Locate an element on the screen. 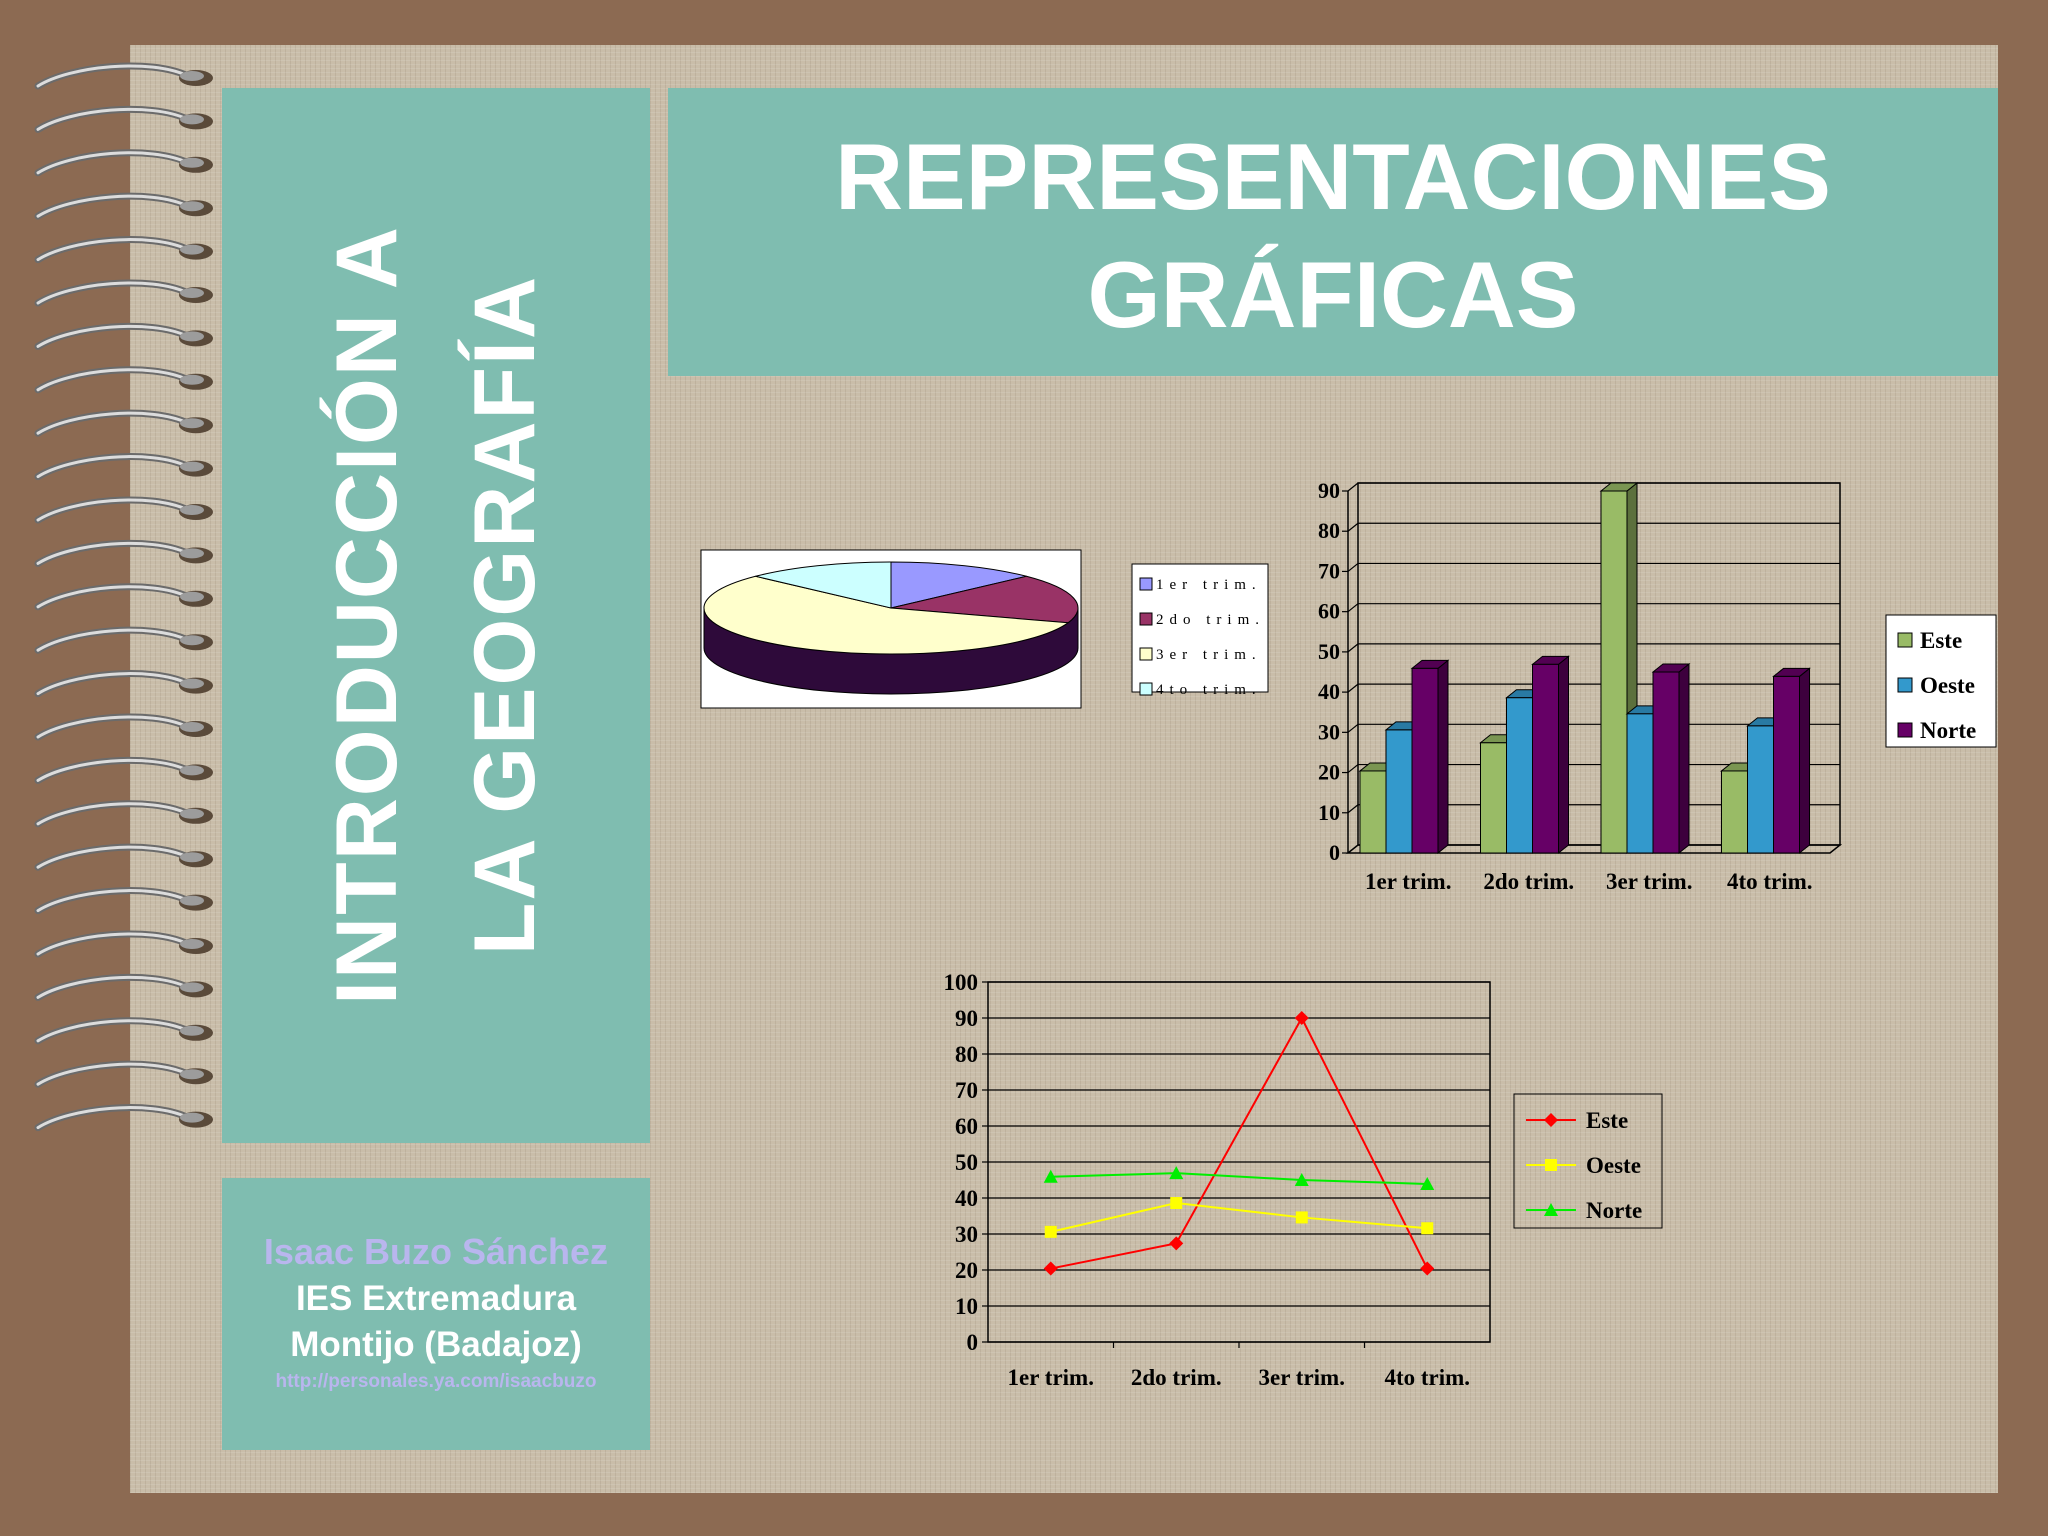 The image size is (2048, 1536). bar-legend-label: Norte is located at coordinates (1948, 730).